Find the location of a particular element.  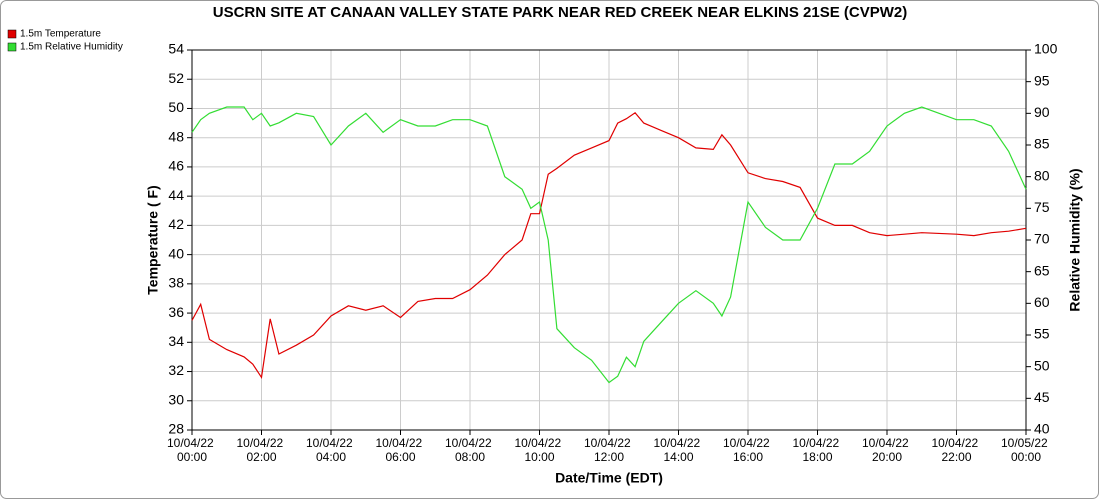

y-tick-label: 46 is located at coordinates (176, 166).